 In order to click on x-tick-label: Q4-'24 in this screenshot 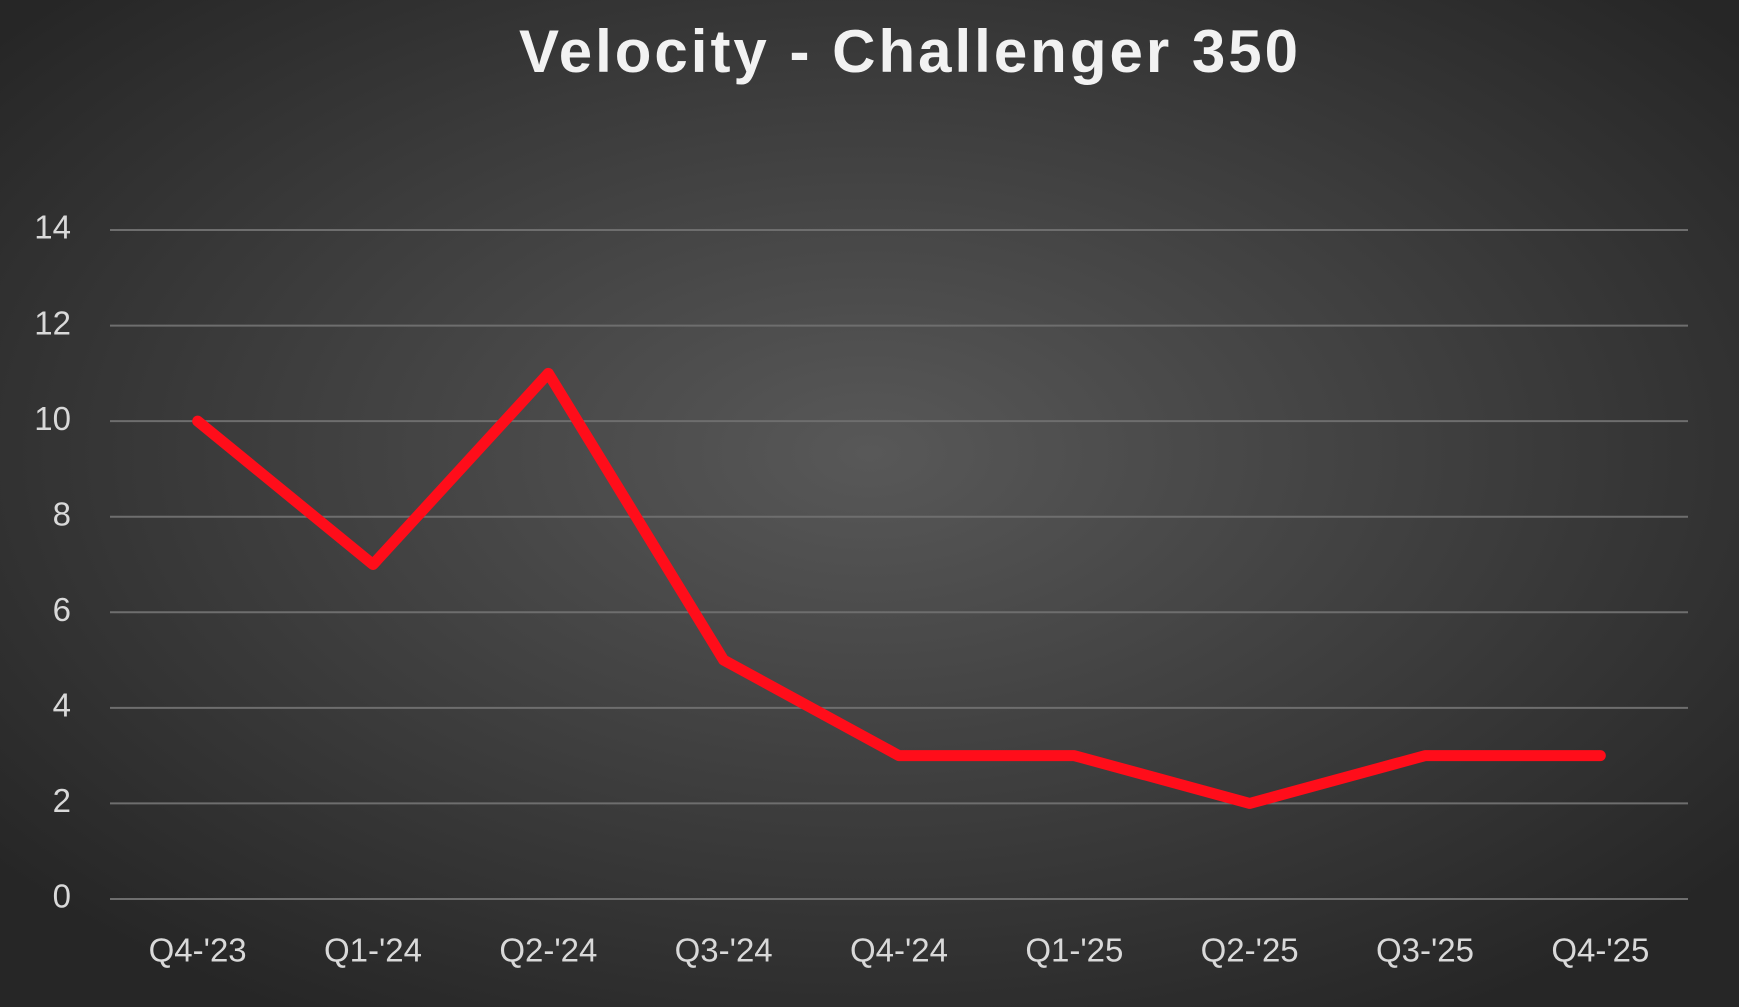, I will do `click(899, 950)`.